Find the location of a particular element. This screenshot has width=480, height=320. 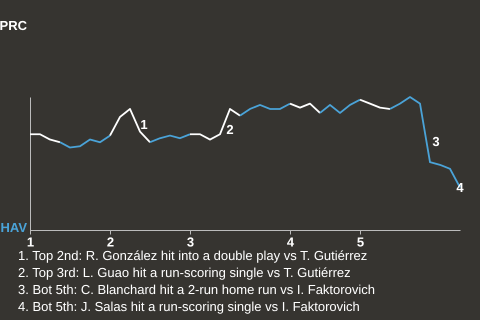

x-tick-label: 3 is located at coordinates (190, 242).